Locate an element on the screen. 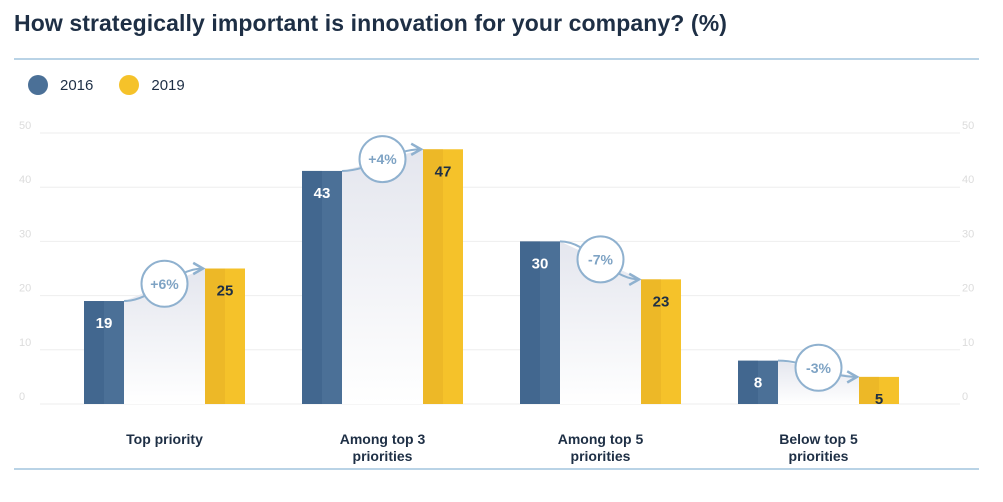 This screenshot has width=1003, height=502. change-label: +4% is located at coordinates (382, 159).